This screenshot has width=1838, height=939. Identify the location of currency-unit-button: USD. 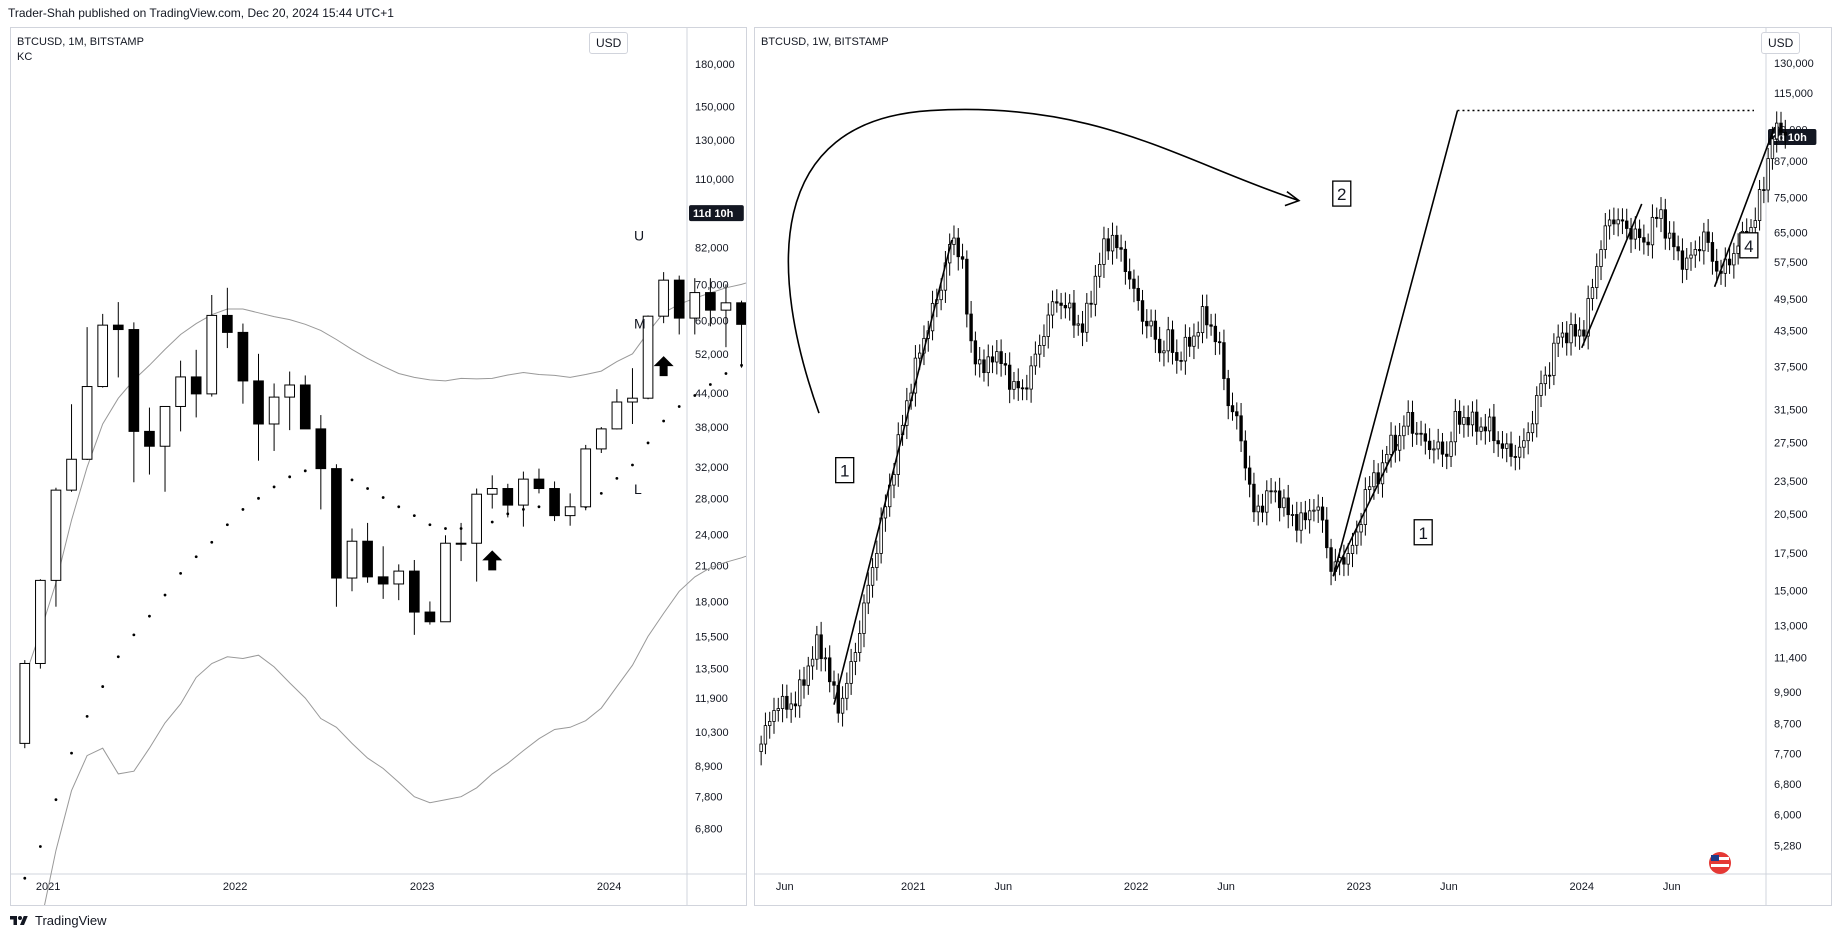
(609, 43).